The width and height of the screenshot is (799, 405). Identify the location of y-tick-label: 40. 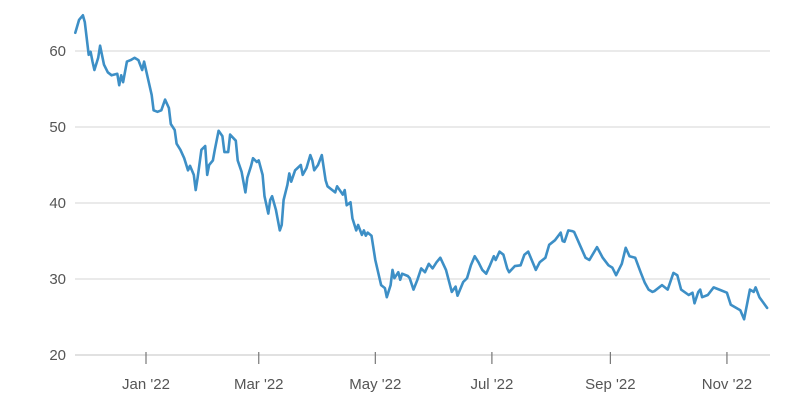
(57, 203).